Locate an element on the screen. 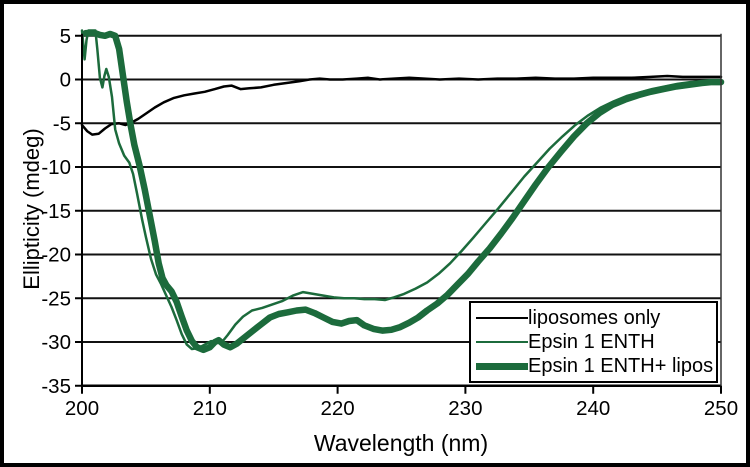 Image resolution: width=750 pixels, height=467 pixels. legend-line-sample-liposomes-only is located at coordinates (502, 318).